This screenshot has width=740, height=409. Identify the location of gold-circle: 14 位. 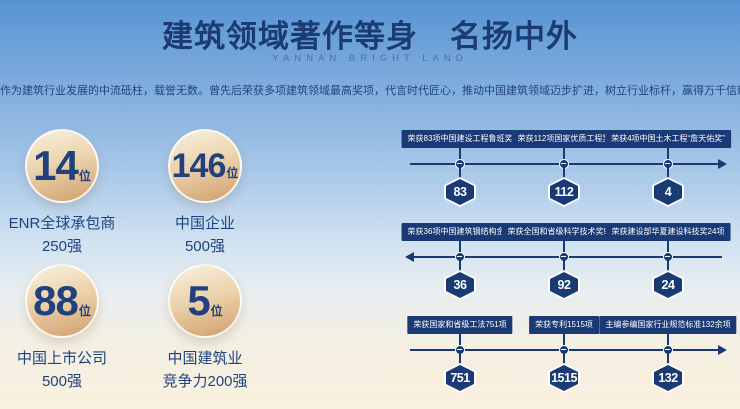
(62, 166).